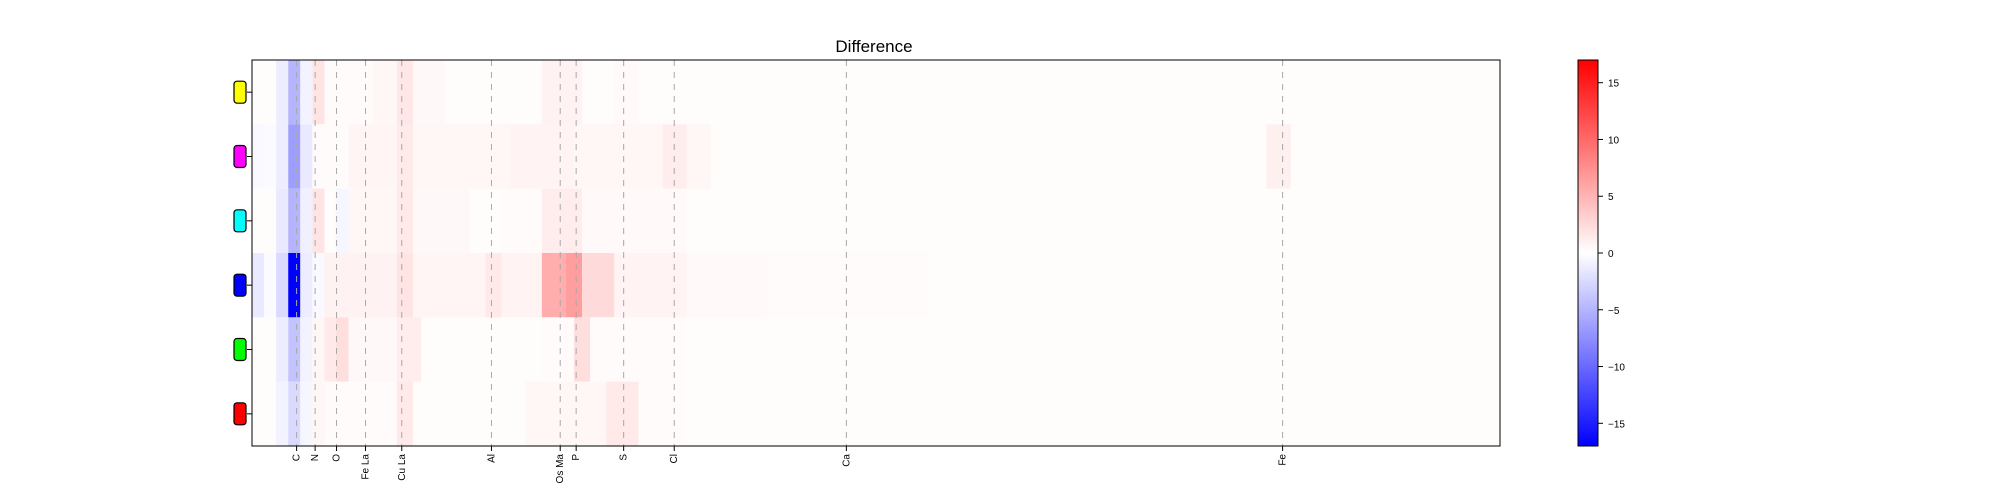  I want to click on x-tick-label: C, so click(297, 457).